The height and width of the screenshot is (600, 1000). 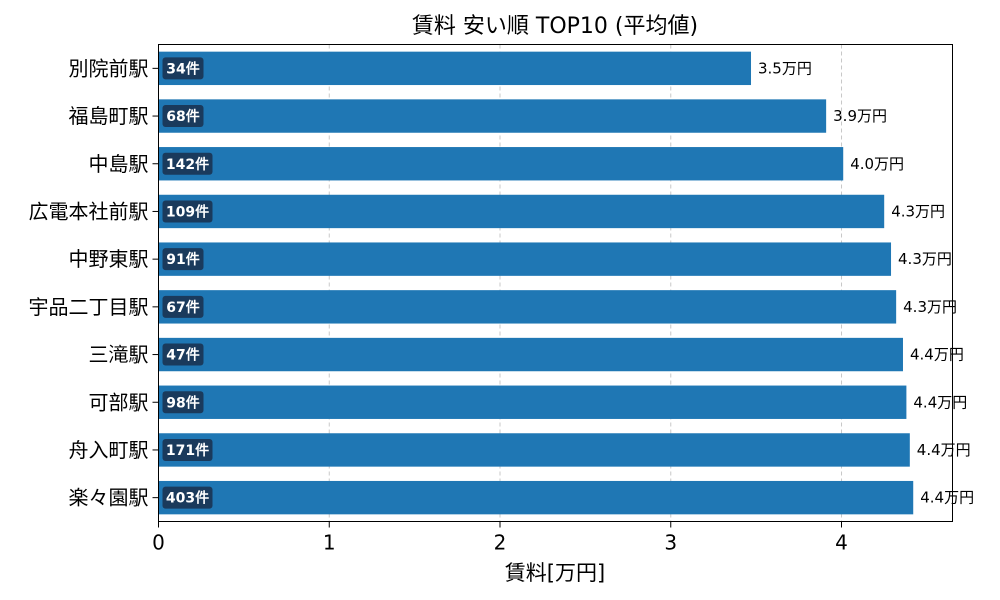 I want to click on y-tick-label: 広電本社前駅, so click(x=89, y=211).